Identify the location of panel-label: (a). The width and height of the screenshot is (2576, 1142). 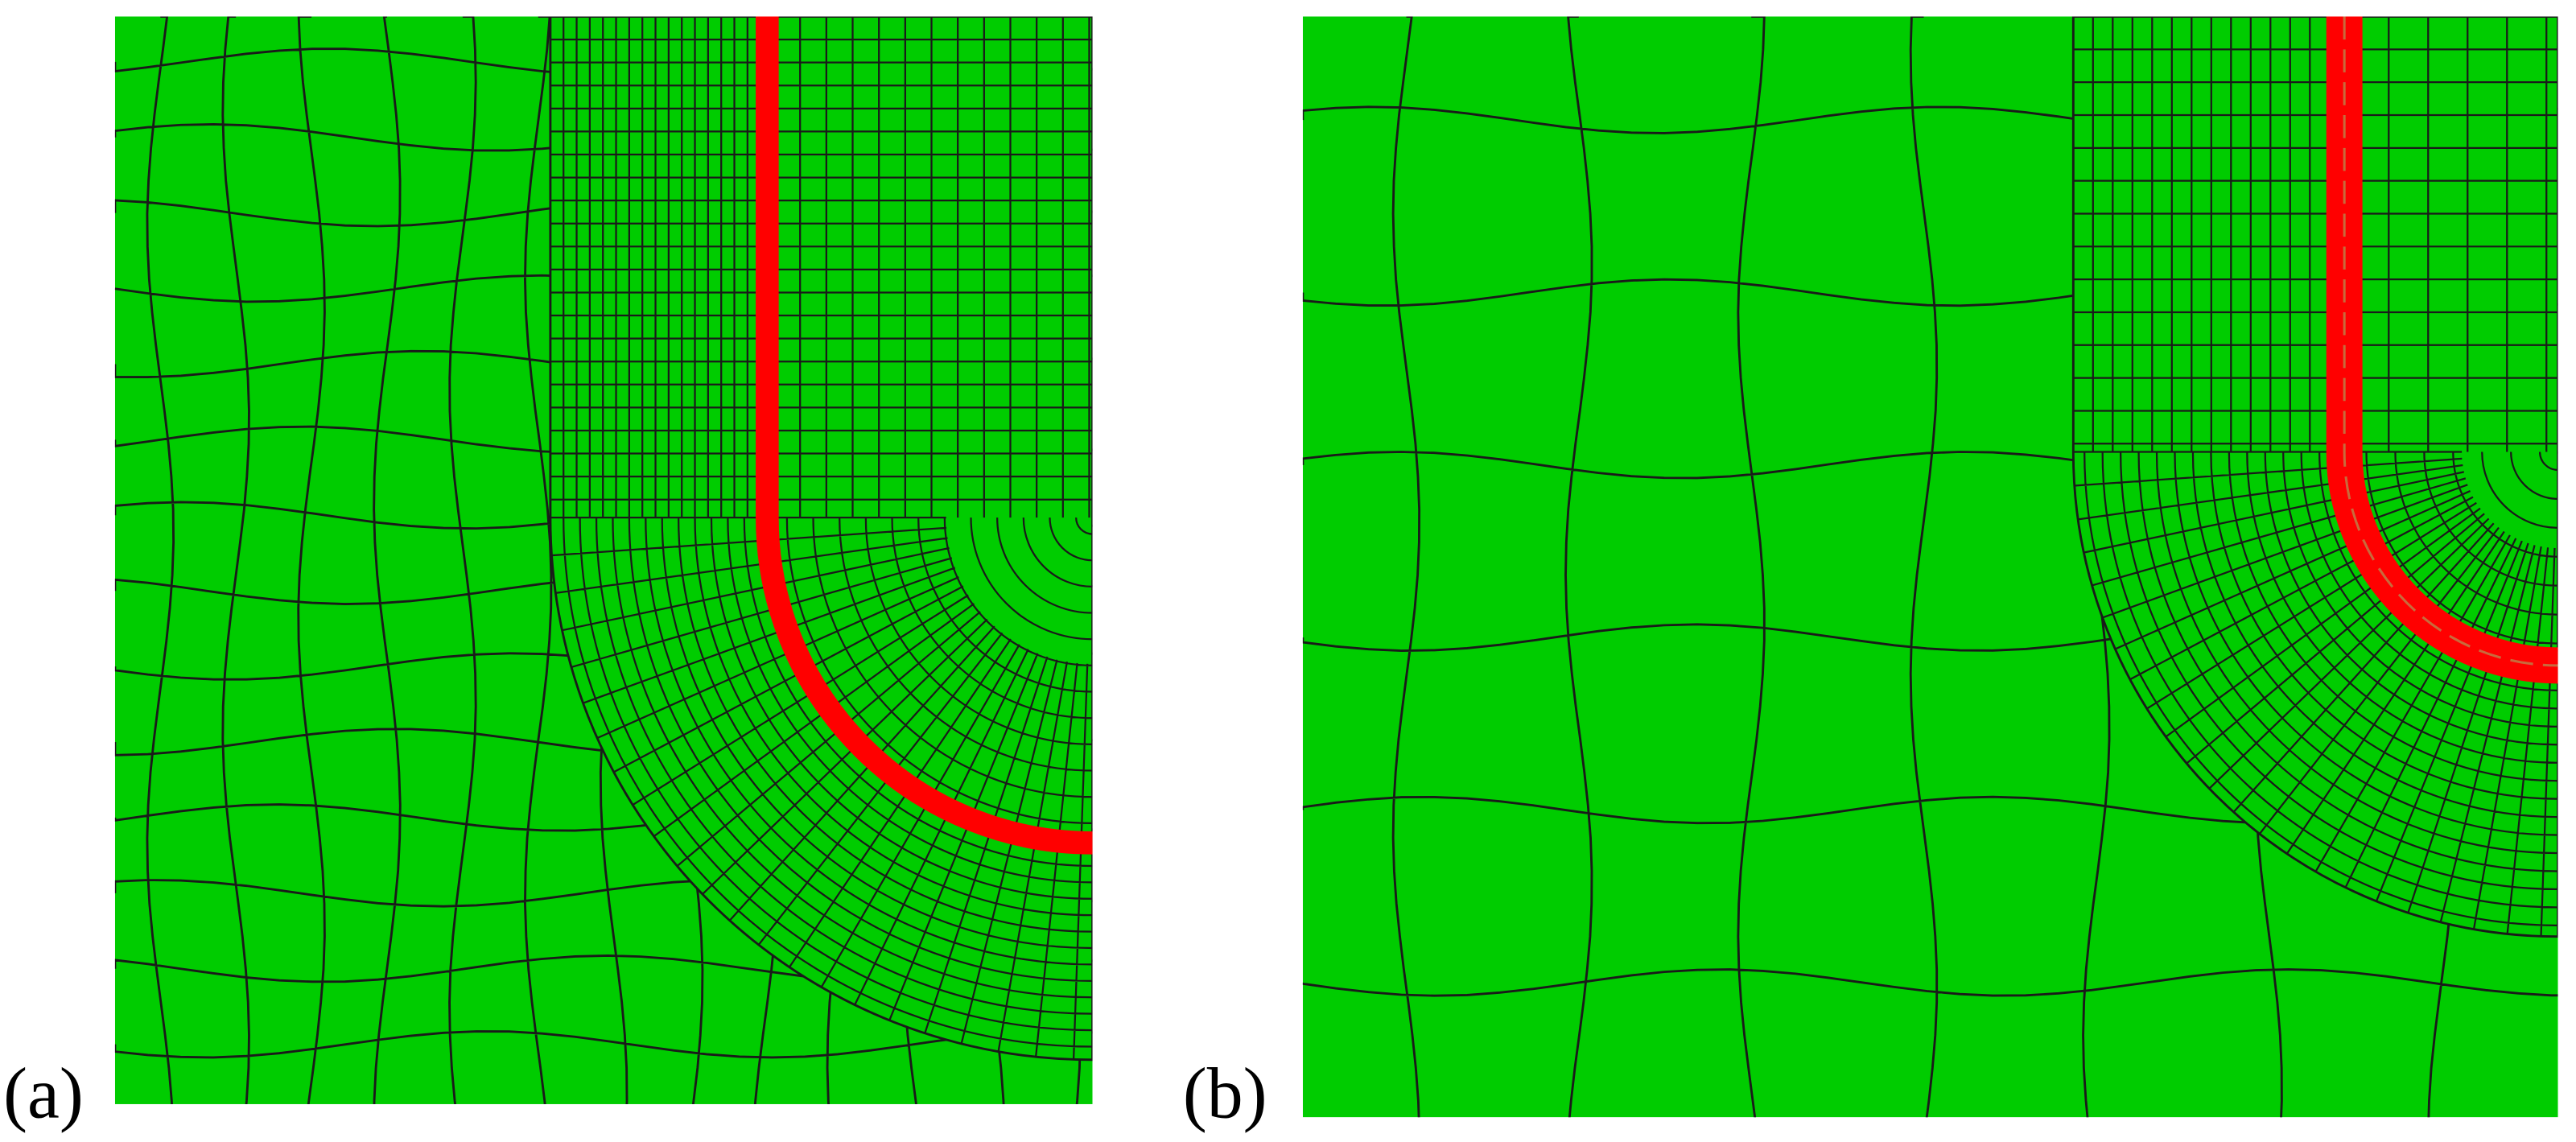
(43, 1093).